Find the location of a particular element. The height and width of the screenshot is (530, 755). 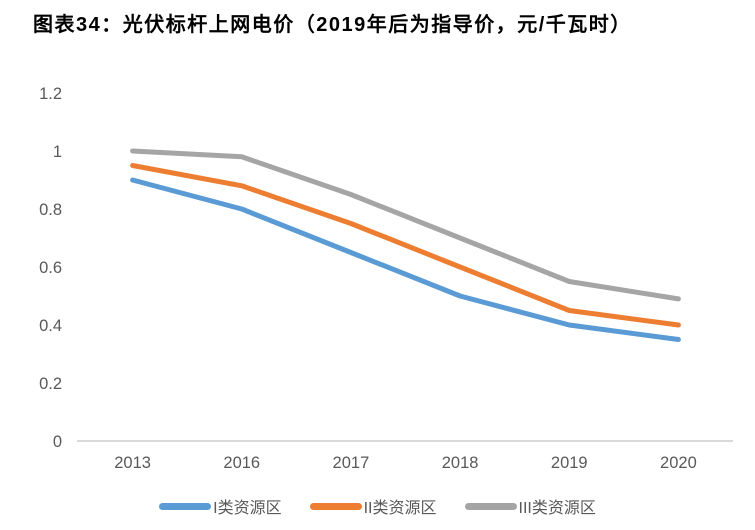

legend-item: III类资源区 is located at coordinates (530, 506).